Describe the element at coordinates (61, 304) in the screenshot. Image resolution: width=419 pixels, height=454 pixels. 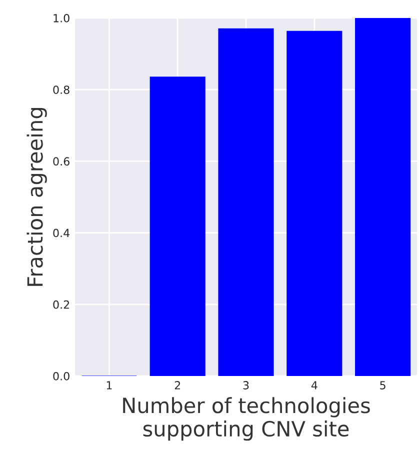
I see `y-tick-label: 0.2` at that location.